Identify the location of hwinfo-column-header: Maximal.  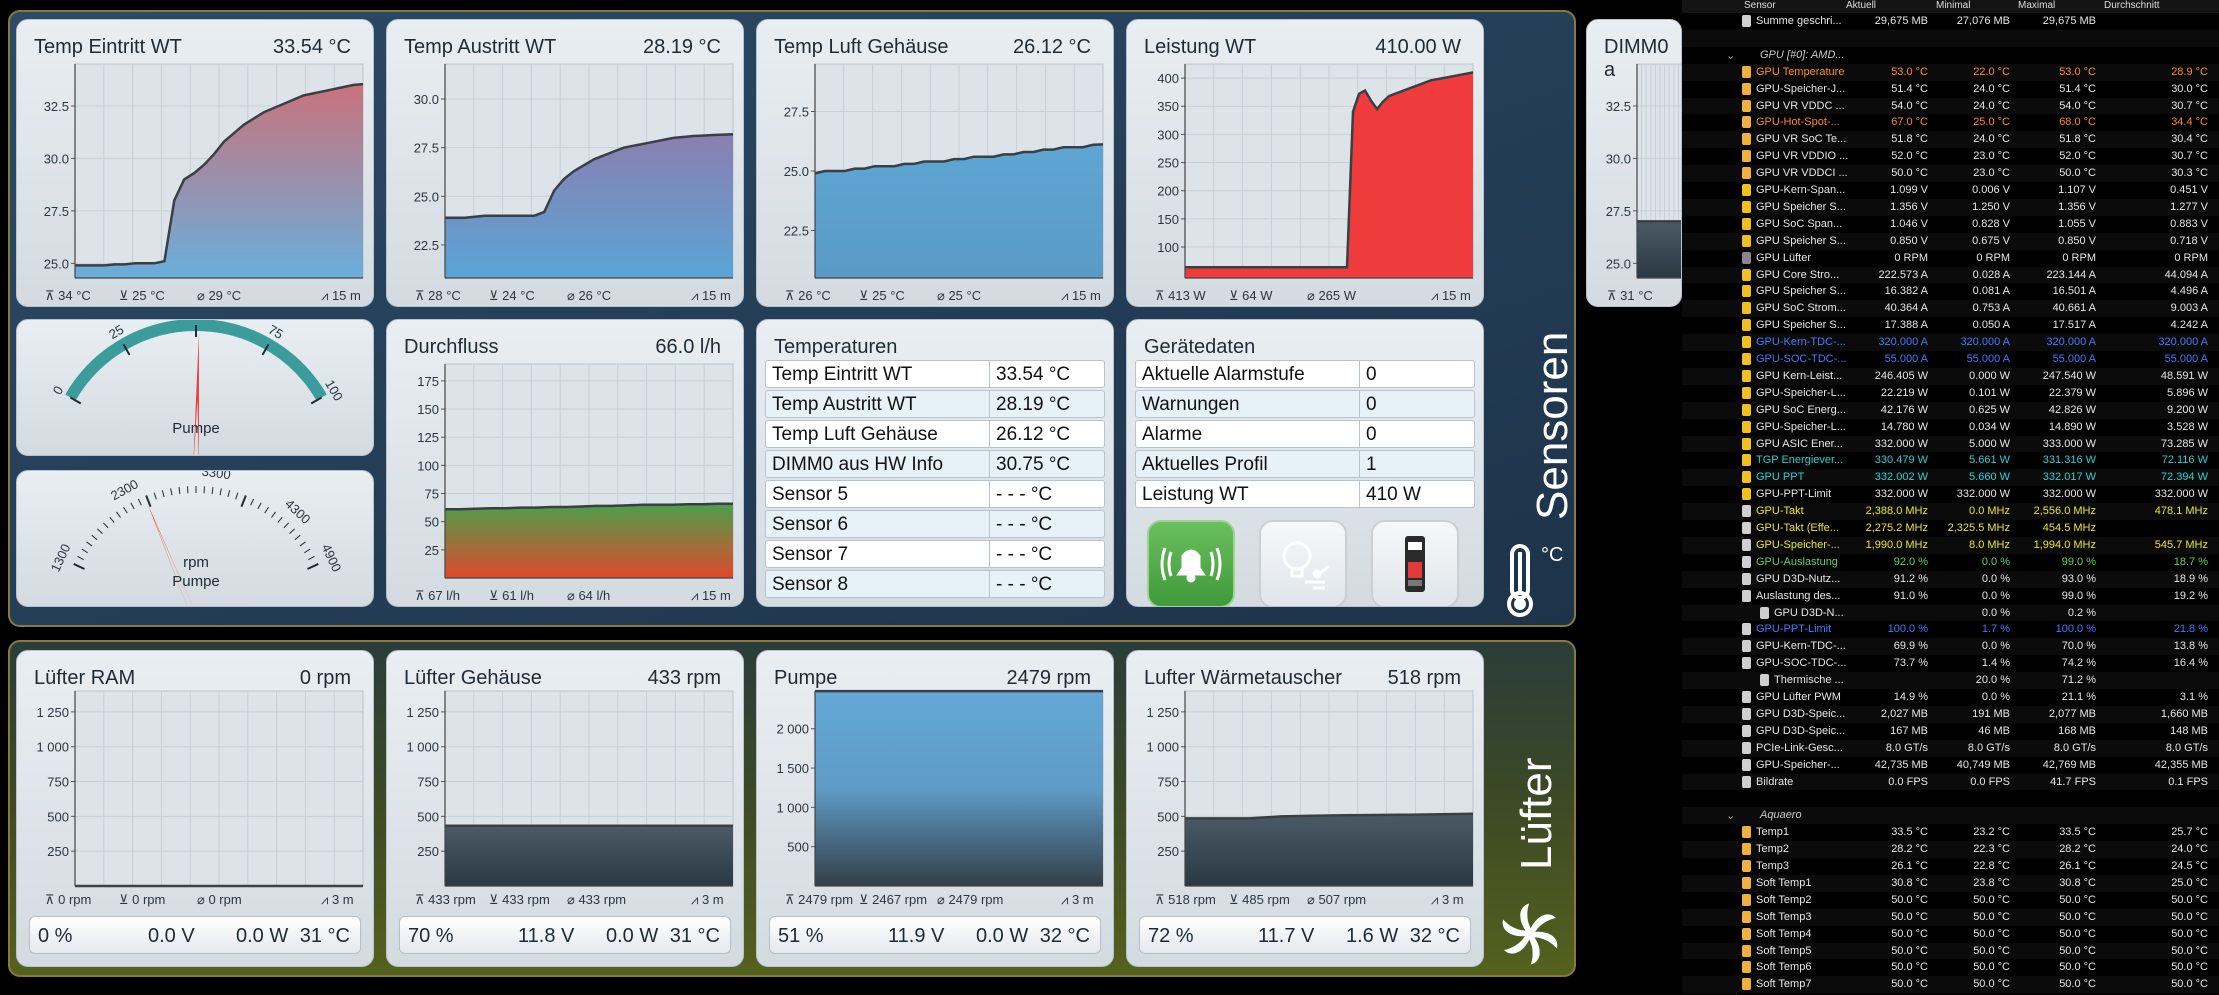
(2037, 5).